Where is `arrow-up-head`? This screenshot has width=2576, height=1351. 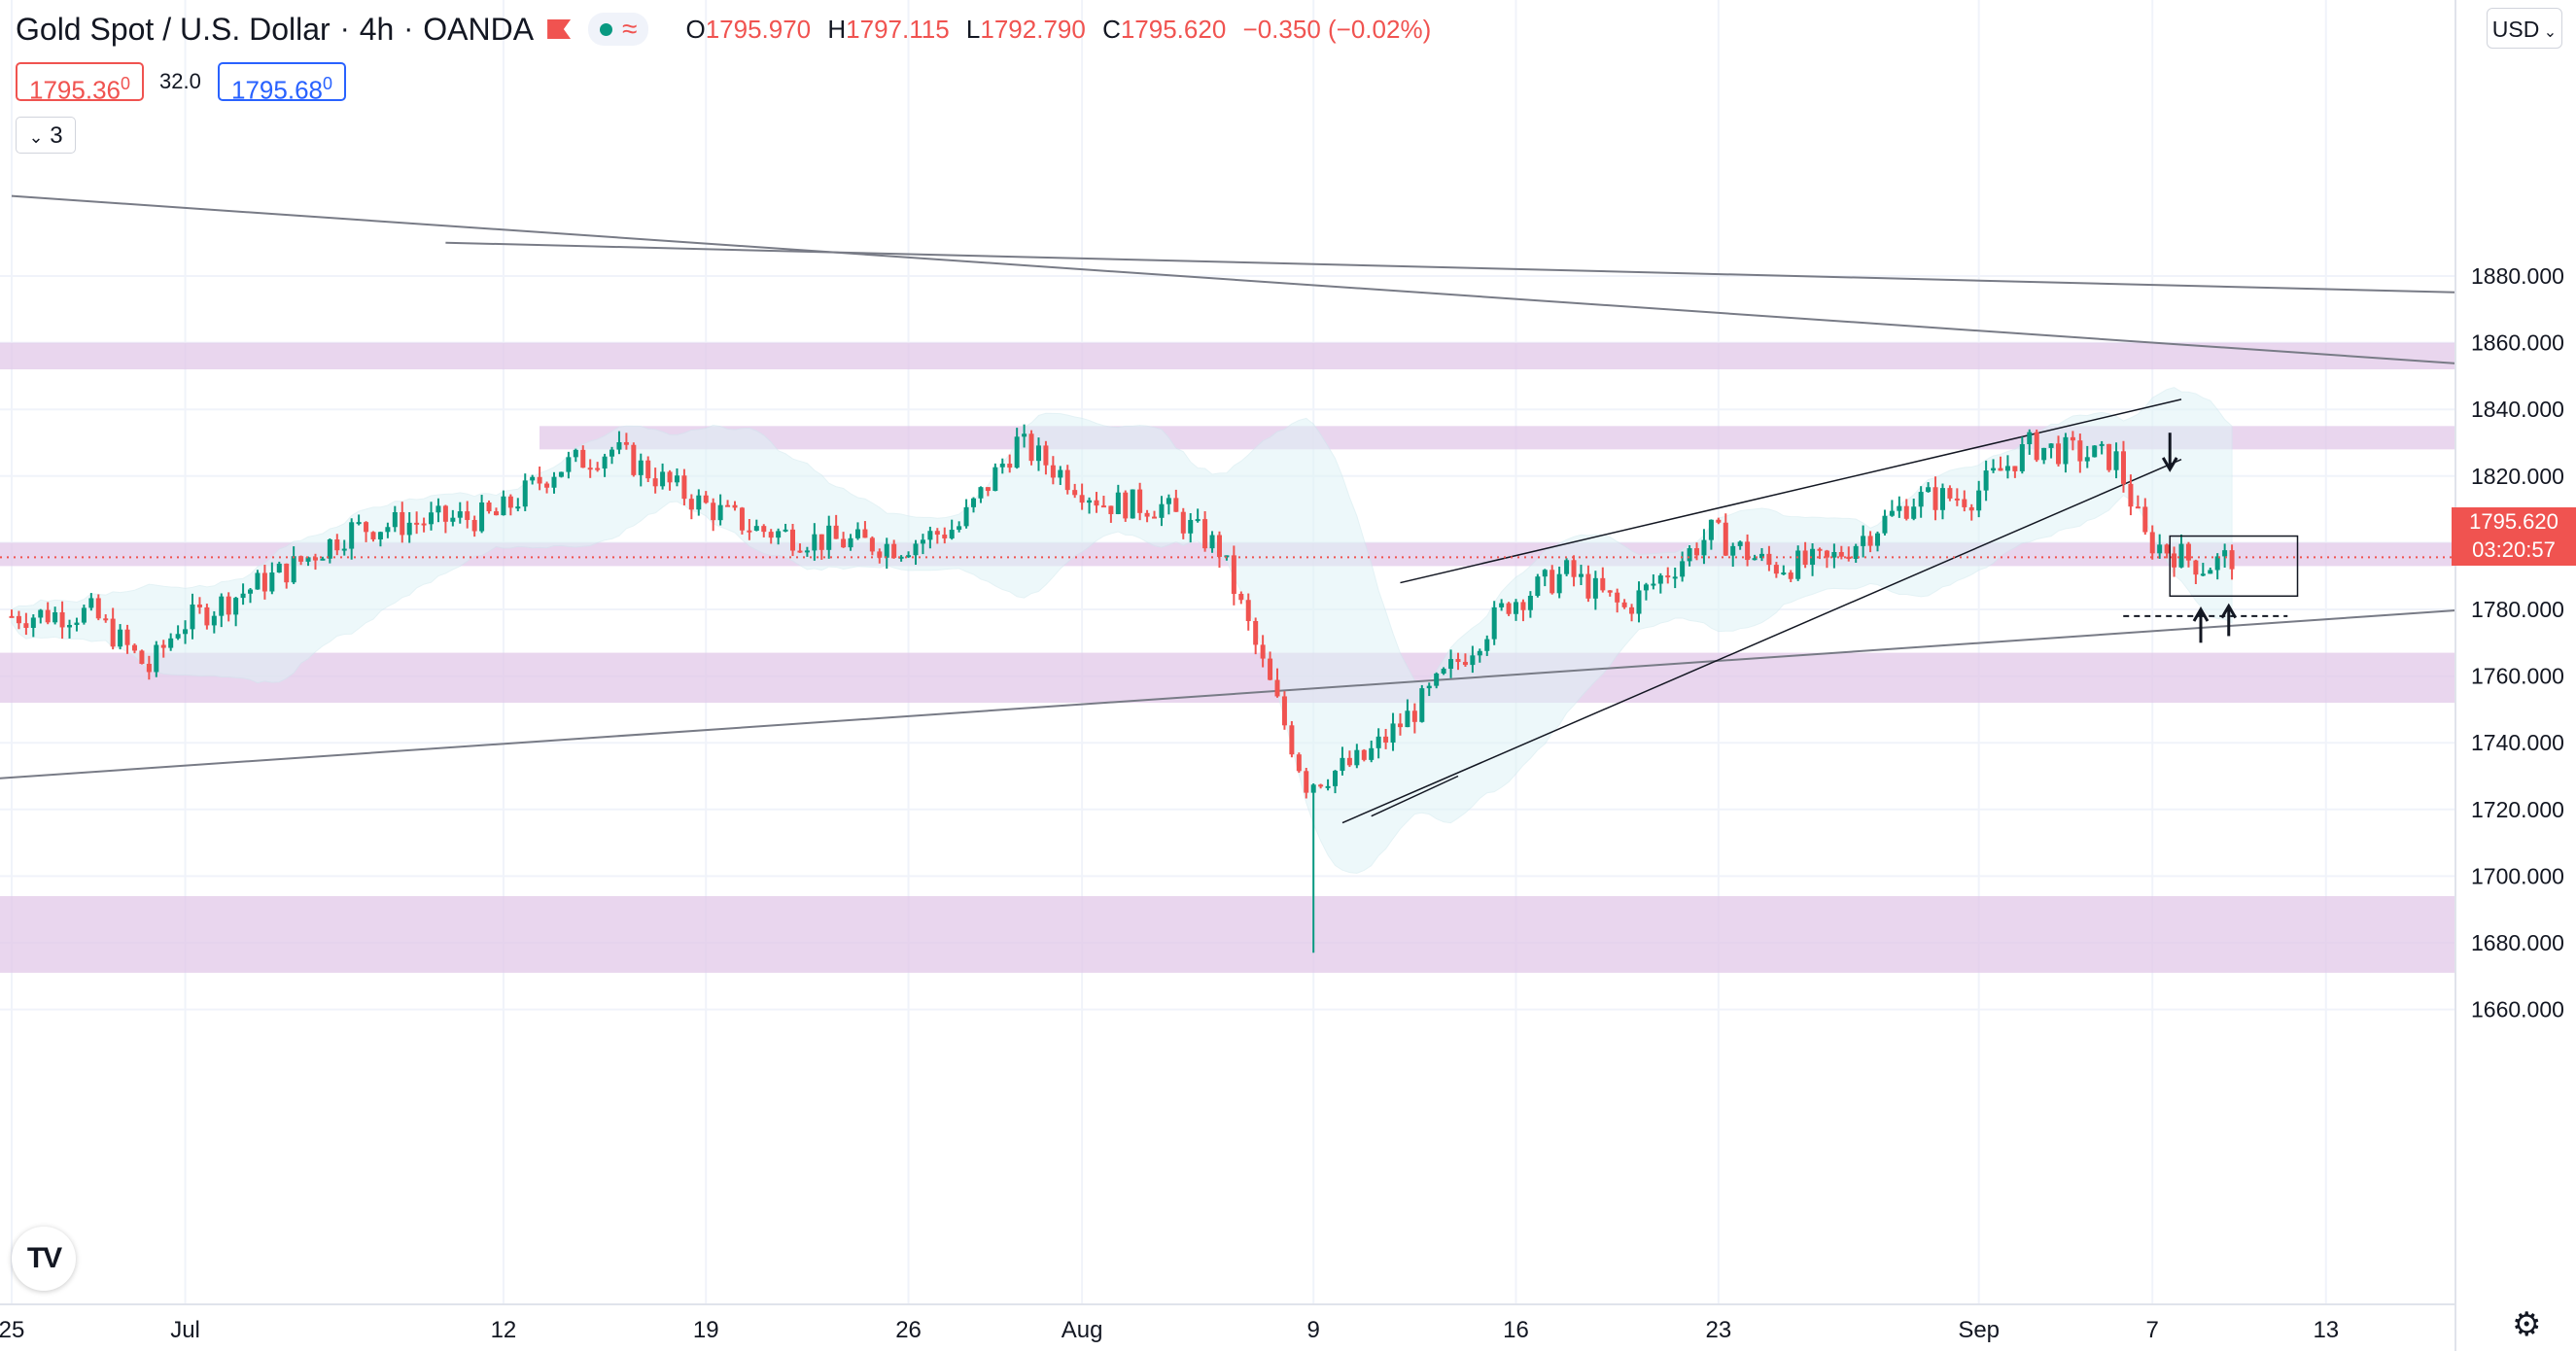 arrow-up-head is located at coordinates (2201, 614).